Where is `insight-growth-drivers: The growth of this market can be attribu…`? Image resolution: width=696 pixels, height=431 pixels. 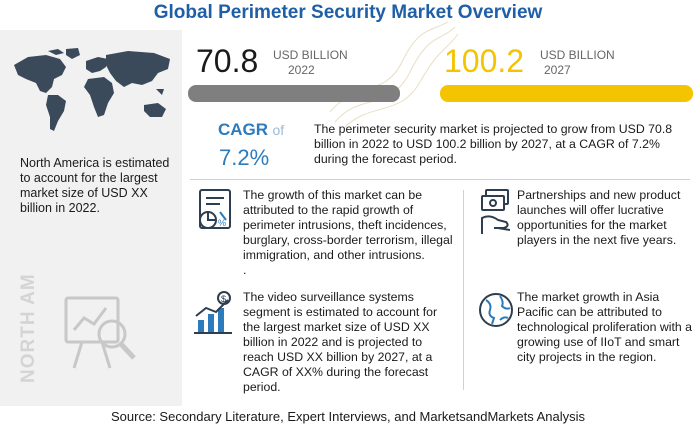 insight-growth-drivers: The growth of this market can be attribu… is located at coordinates (348, 225).